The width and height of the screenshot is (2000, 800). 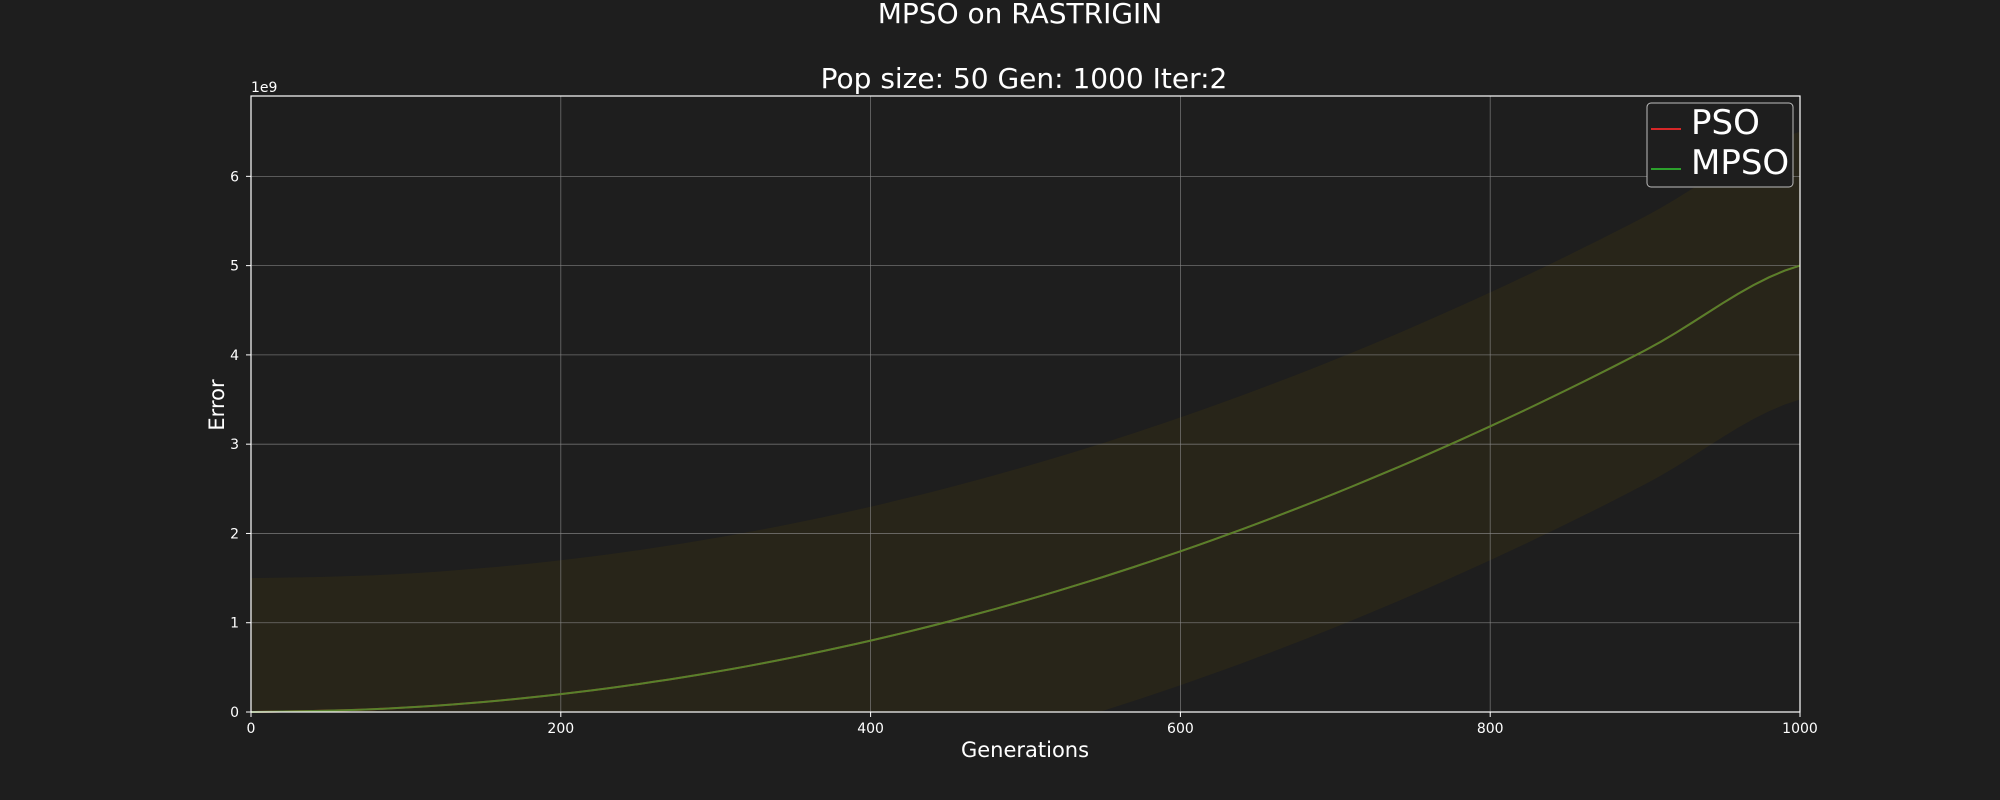 I want to click on y-tick-label: 6, so click(x=234, y=177).